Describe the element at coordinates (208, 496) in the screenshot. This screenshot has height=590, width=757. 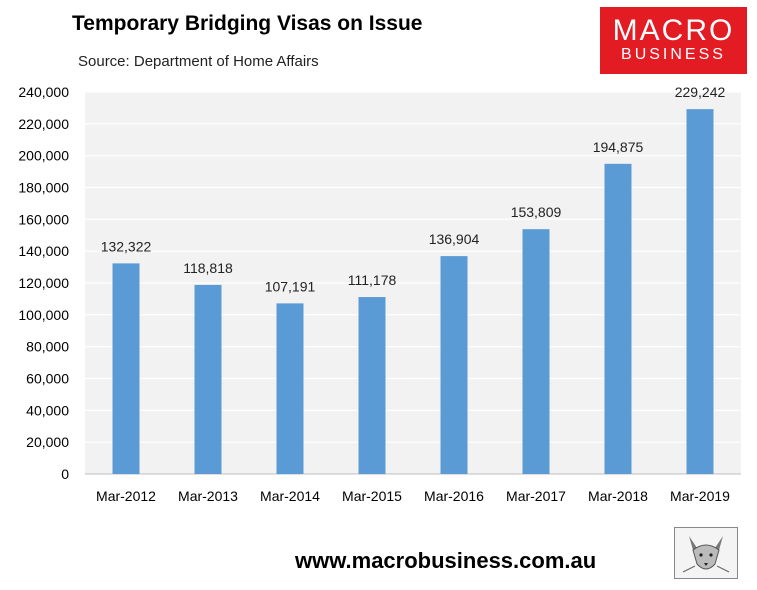
I see `x-tick-label: Mar-2013` at that location.